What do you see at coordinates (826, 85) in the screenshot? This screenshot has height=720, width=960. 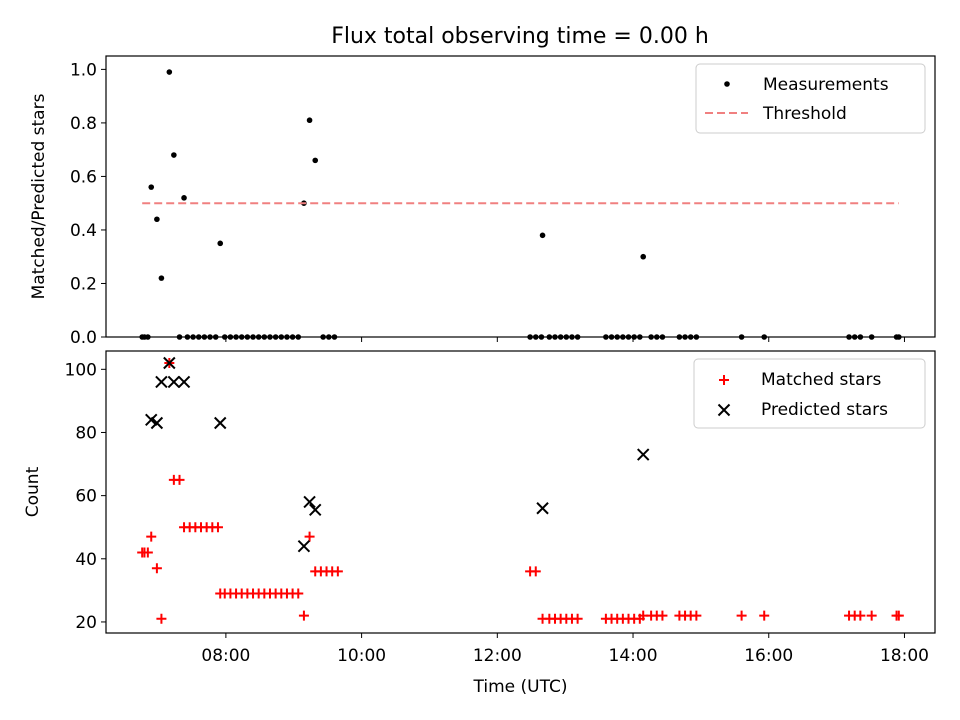 I see `legend-measurements-label: Measurements` at bounding box center [826, 85].